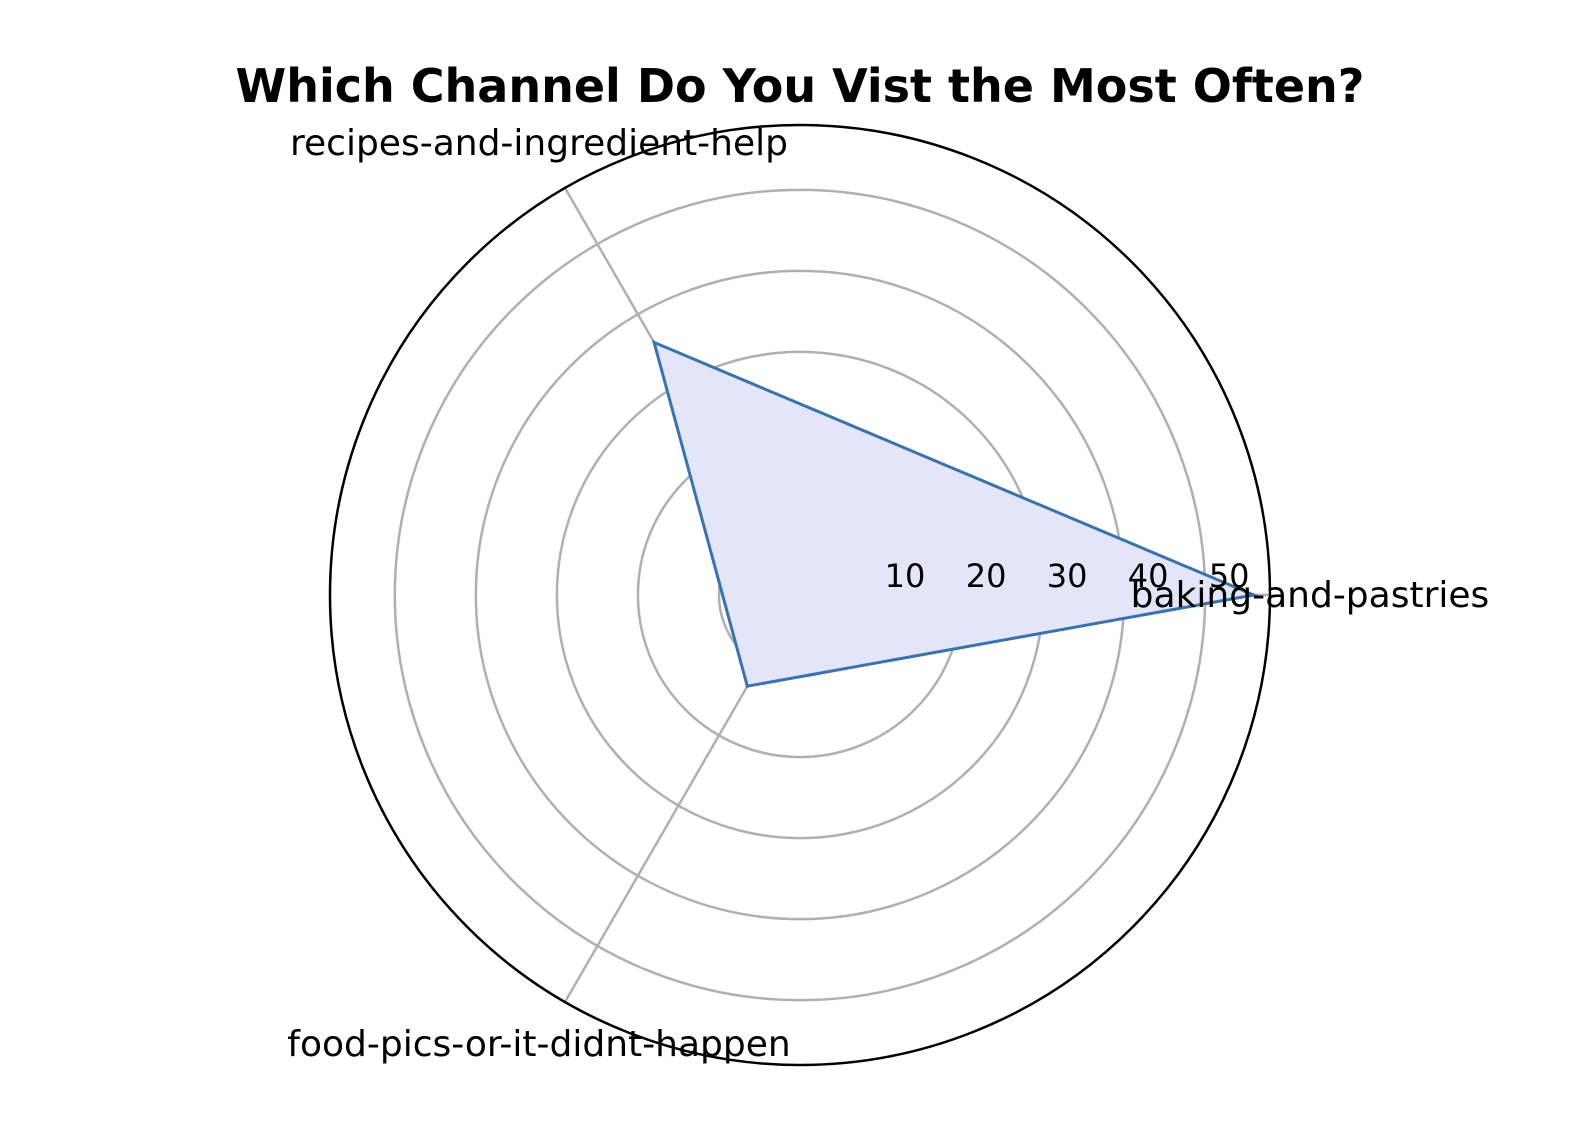  What do you see at coordinates (1310, 595) in the screenshot?
I see `category-label: baking-and-pastries` at bounding box center [1310, 595].